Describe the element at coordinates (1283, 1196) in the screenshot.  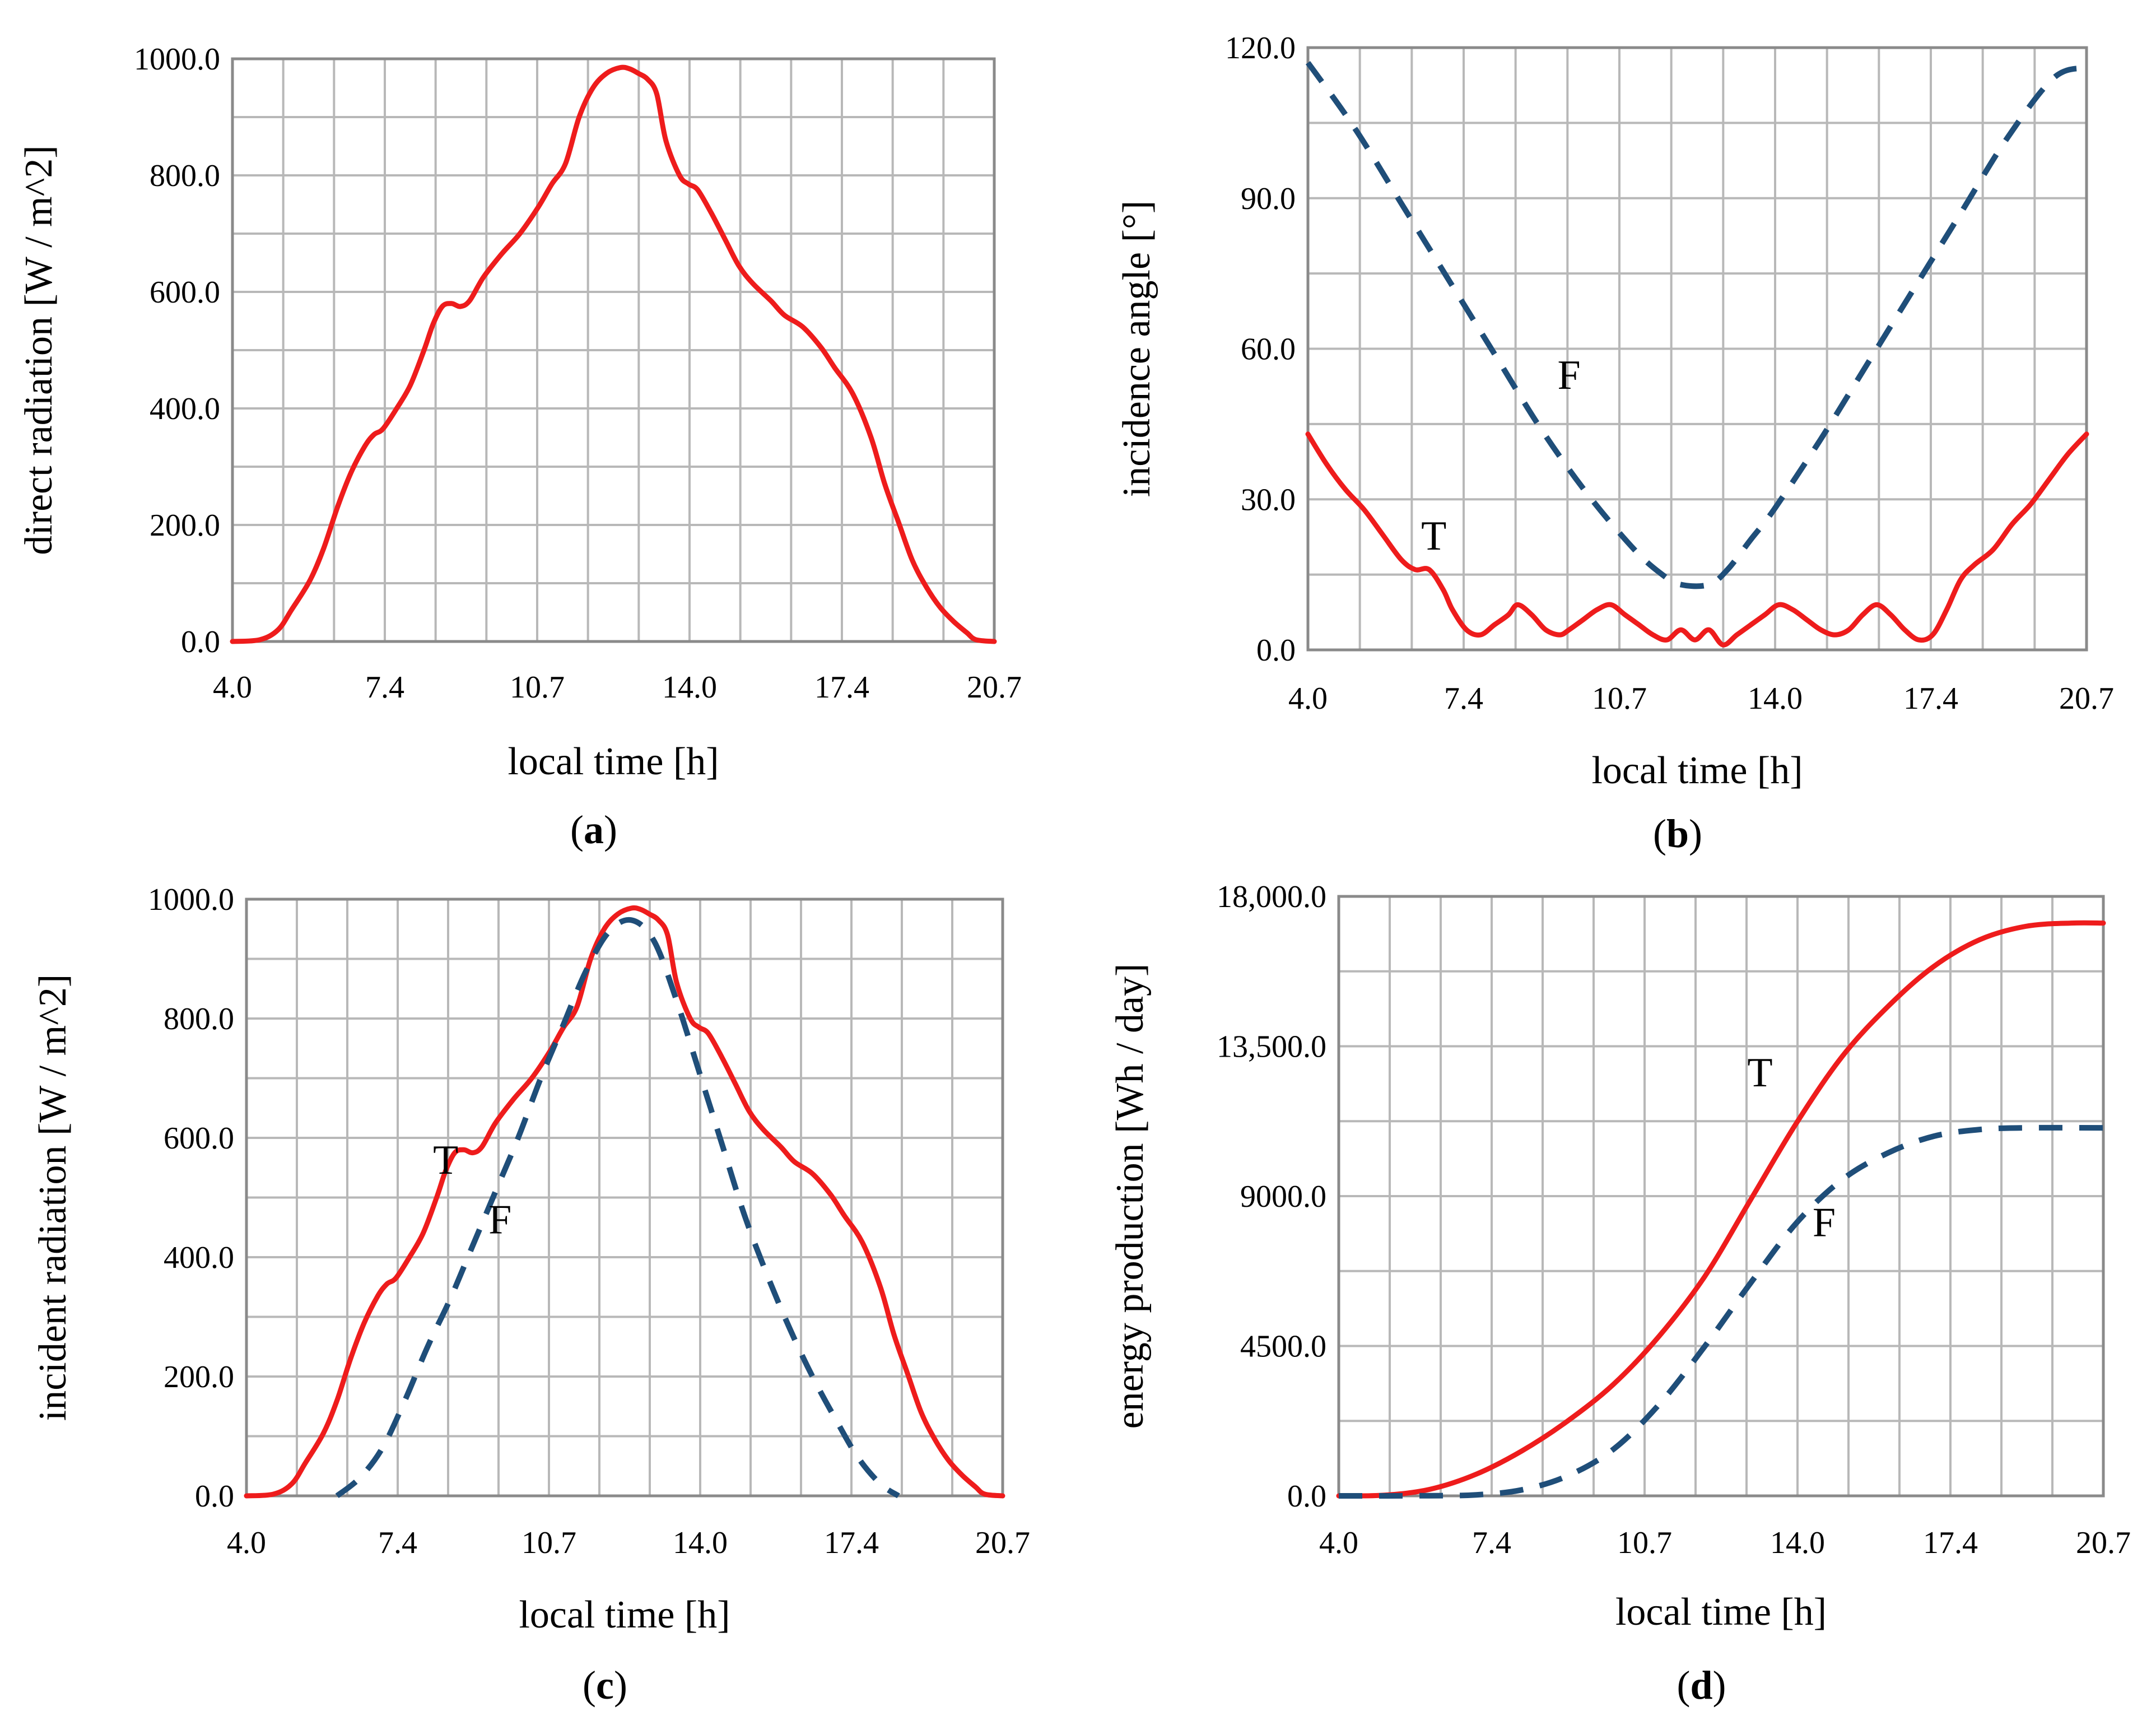
I see `y-tick-label: 9000.0` at that location.